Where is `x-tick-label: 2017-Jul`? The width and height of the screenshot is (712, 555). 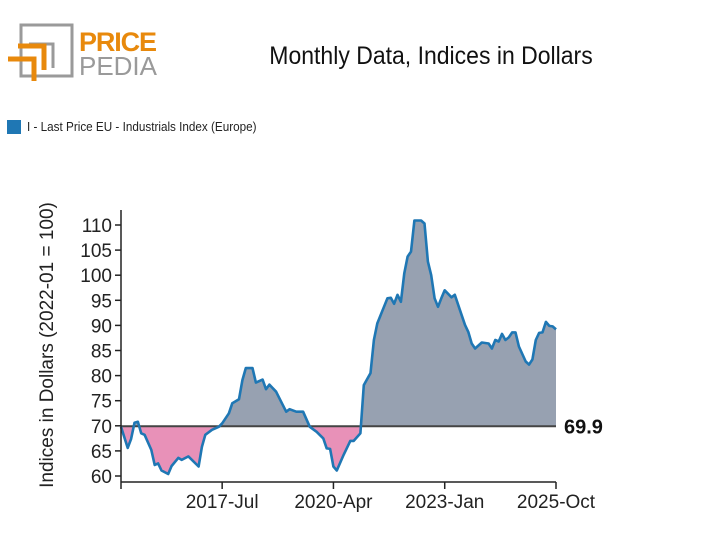
x-tick-label: 2017-Jul is located at coordinates (222, 502).